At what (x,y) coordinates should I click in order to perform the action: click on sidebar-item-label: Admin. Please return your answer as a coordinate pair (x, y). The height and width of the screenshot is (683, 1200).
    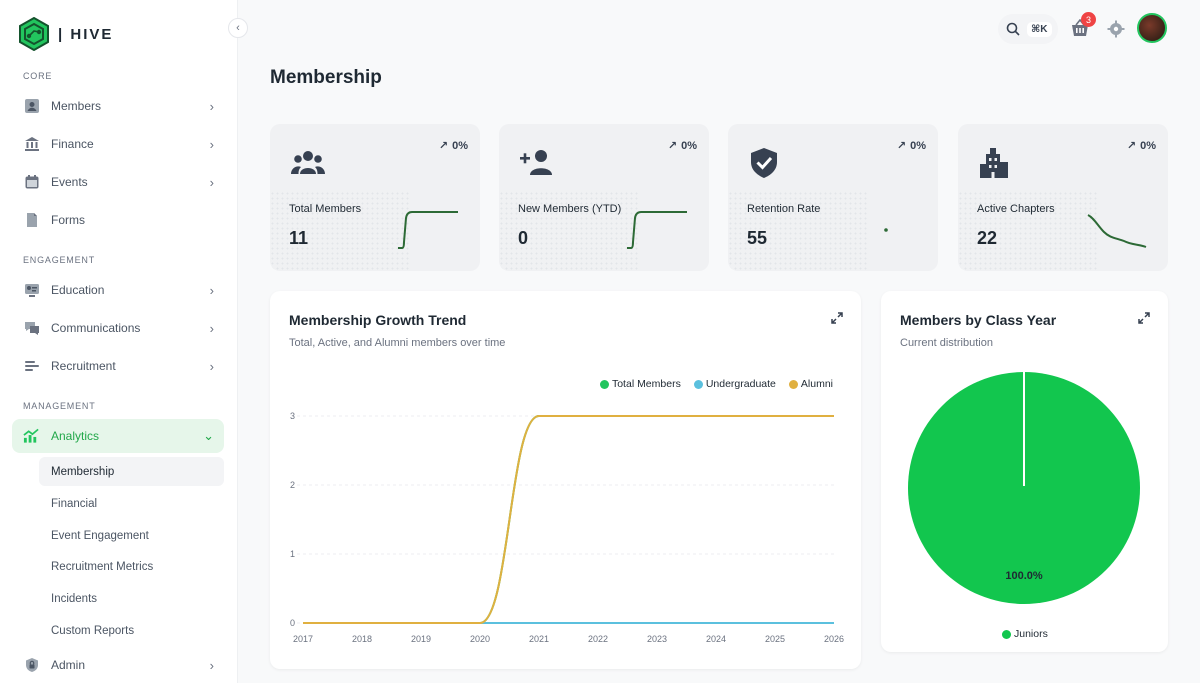
    Looking at the image, I should click on (68, 665).